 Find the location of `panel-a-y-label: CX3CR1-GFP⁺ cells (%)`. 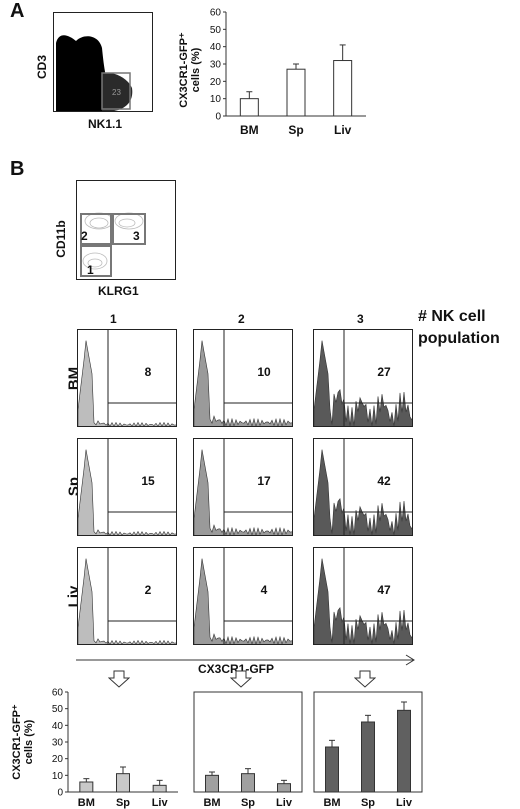

panel-a-y-label: CX3CR1-GFP⁺ cells (%) is located at coordinates (190, 70).